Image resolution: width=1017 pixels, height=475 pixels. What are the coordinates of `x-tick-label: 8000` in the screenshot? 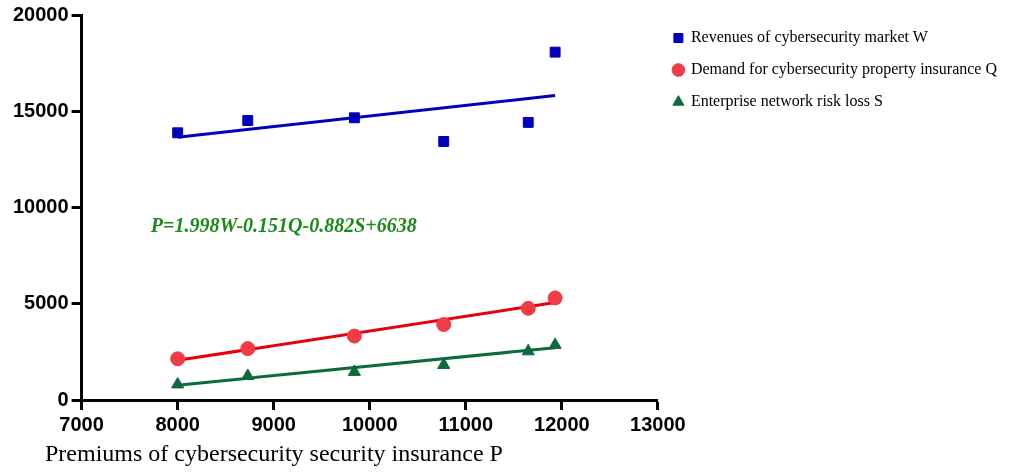 It's located at (177, 423).